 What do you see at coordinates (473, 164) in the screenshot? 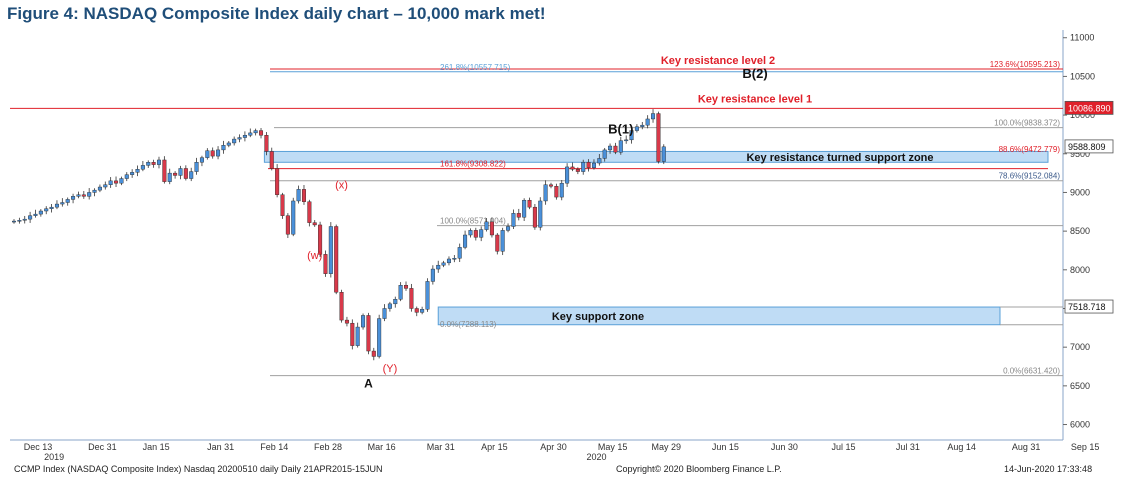
I see `fib-label: 161.8%(9308.822)` at bounding box center [473, 164].